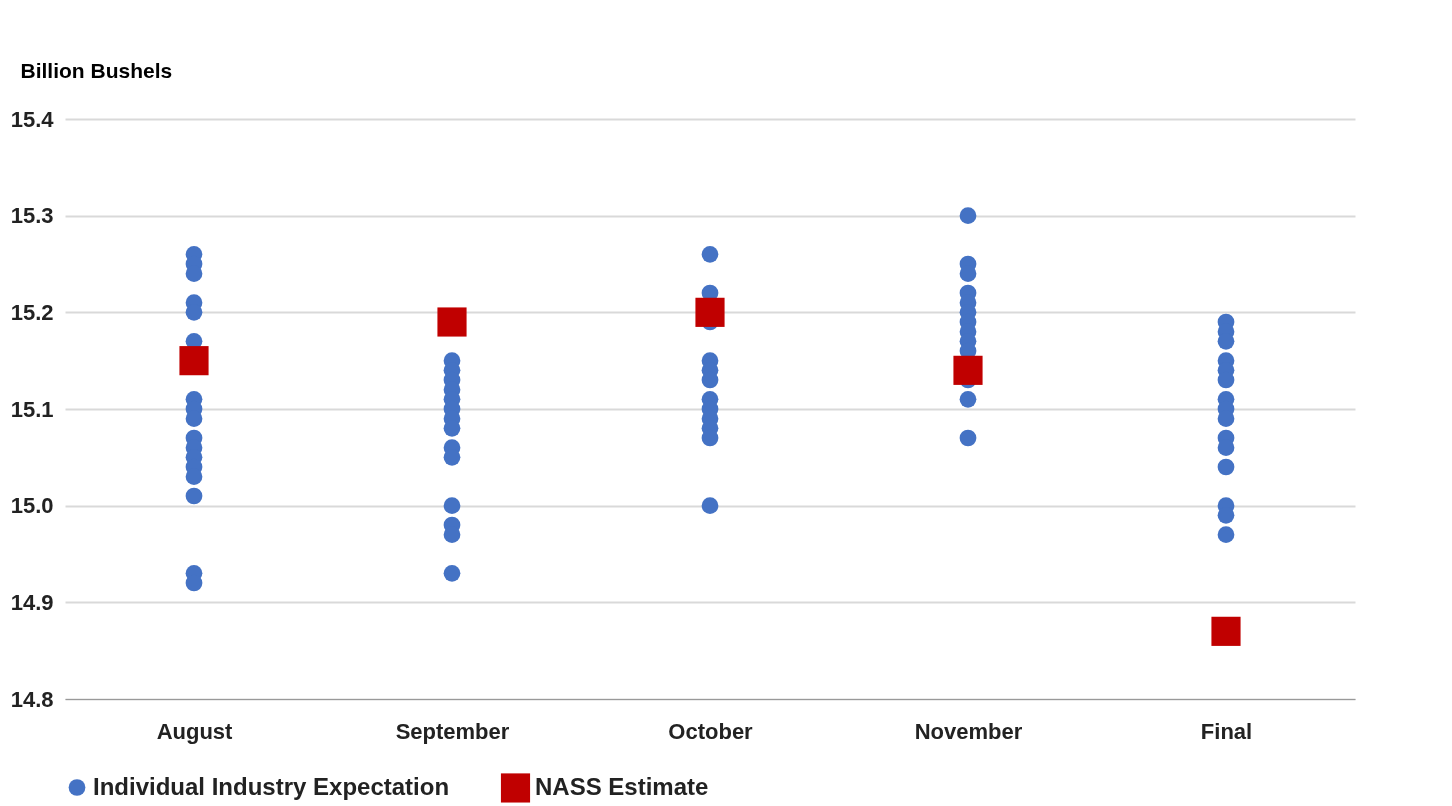 This screenshot has height=806, width=1452. I want to click on x-tick-label: Final, so click(1226, 731).